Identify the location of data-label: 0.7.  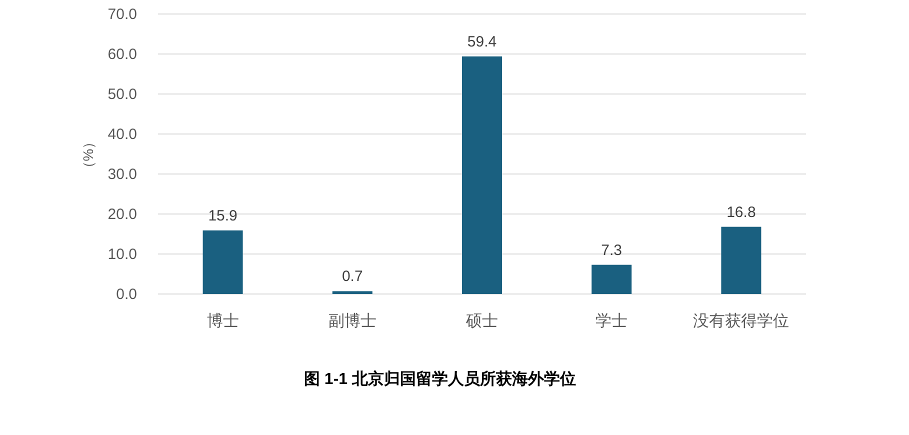
(352, 277).